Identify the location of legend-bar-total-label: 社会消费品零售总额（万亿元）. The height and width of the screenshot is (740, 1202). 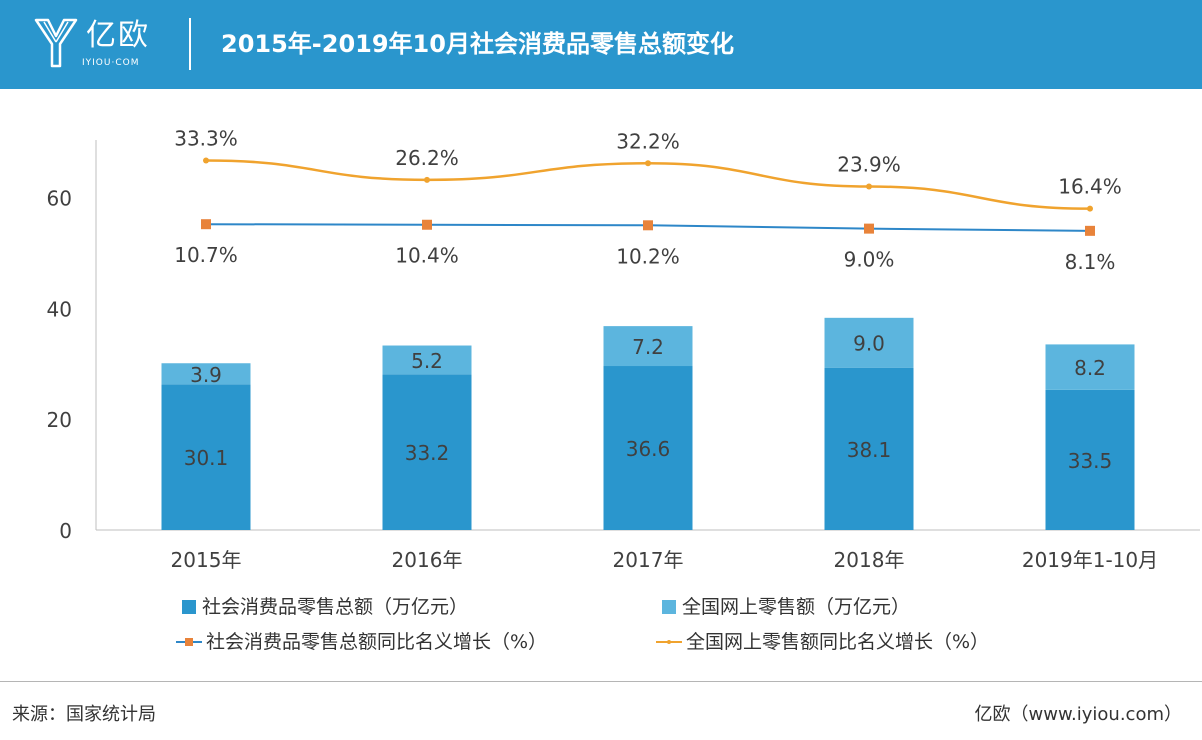
(335, 607).